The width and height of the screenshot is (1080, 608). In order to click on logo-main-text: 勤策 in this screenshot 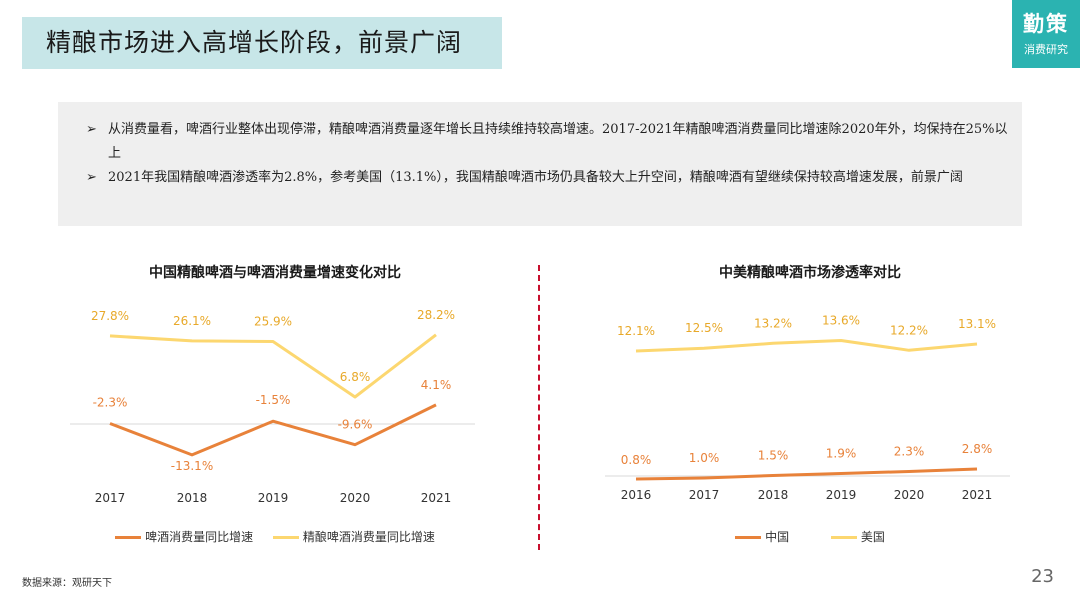, I will do `click(1046, 24)`.